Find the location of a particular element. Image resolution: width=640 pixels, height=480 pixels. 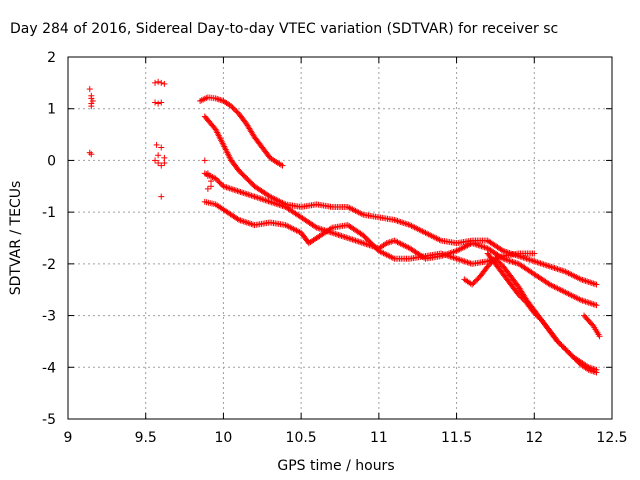

x-tick-label: 9 is located at coordinates (68, 438).